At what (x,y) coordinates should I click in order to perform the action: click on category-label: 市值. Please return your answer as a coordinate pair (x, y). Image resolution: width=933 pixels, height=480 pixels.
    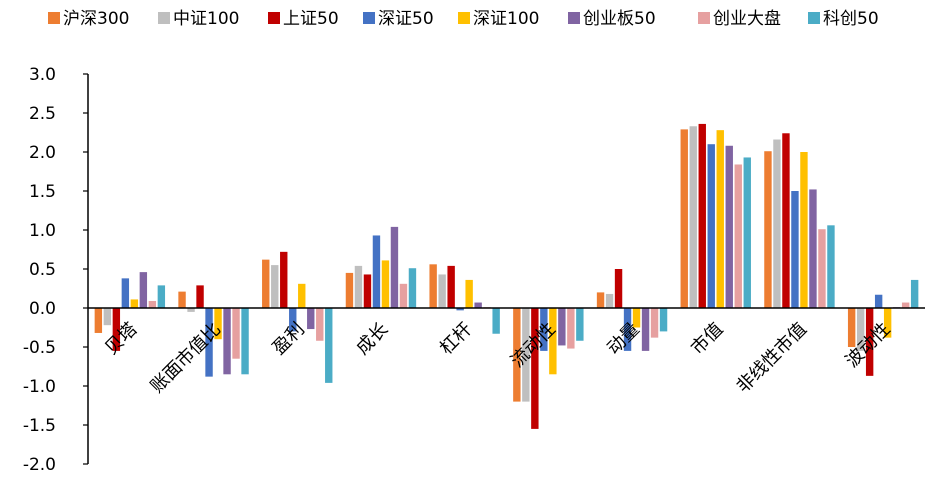
    Looking at the image, I should click on (707, 339).